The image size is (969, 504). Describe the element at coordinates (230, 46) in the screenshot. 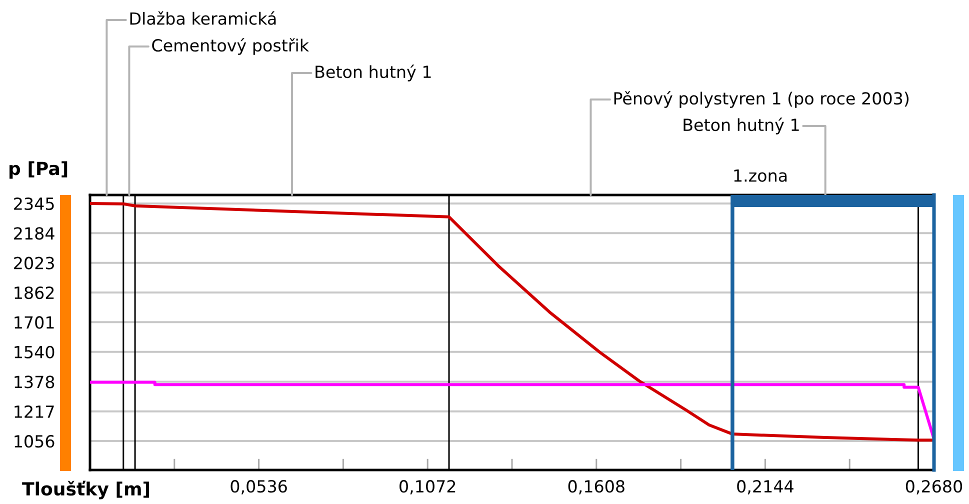

I see `text: Cementový postřik` at that location.